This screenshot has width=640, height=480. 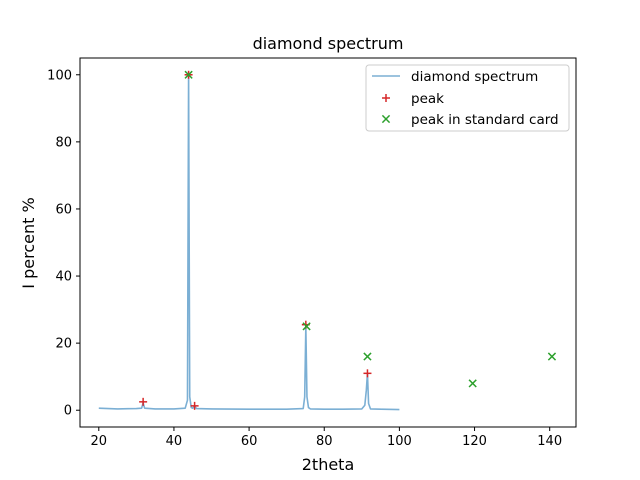 What do you see at coordinates (324, 441) in the screenshot?
I see `x-tick-label: 80` at bounding box center [324, 441].